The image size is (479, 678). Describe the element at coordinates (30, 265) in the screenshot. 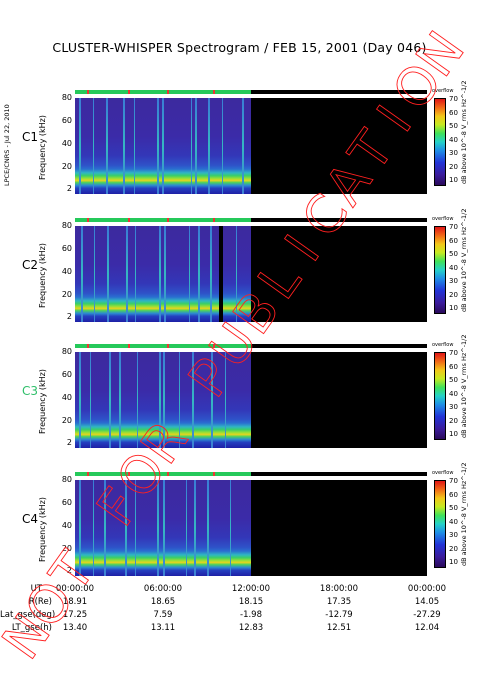

I see `satellite-label: C2` at that location.